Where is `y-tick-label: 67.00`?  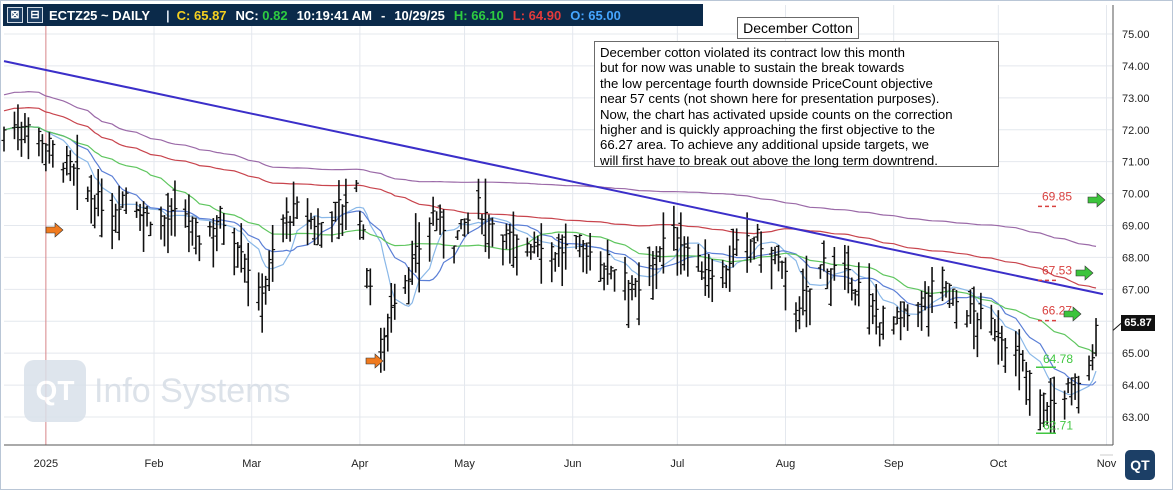 y-tick-label: 67.00 is located at coordinates (1136, 290).